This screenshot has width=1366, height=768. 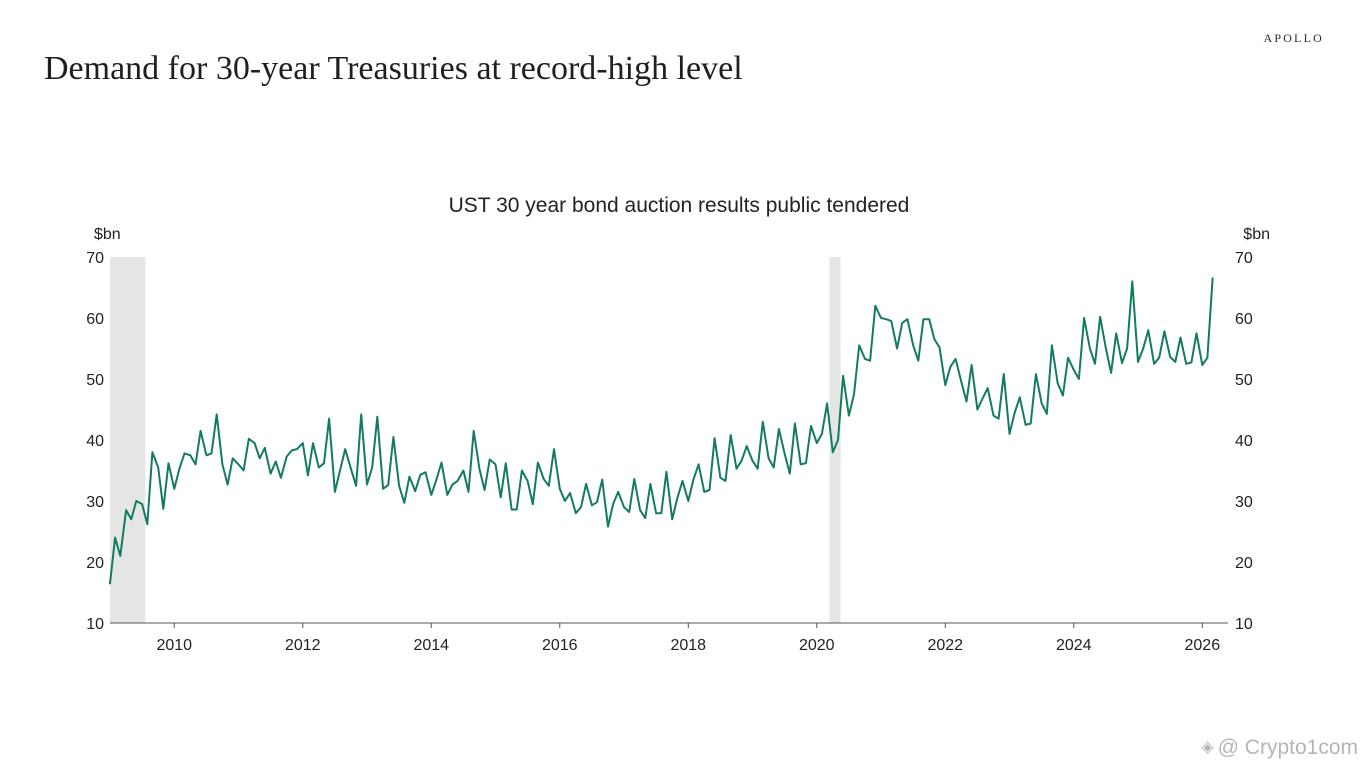 What do you see at coordinates (560, 645) in the screenshot?
I see `x-tick-2016: 2016` at bounding box center [560, 645].